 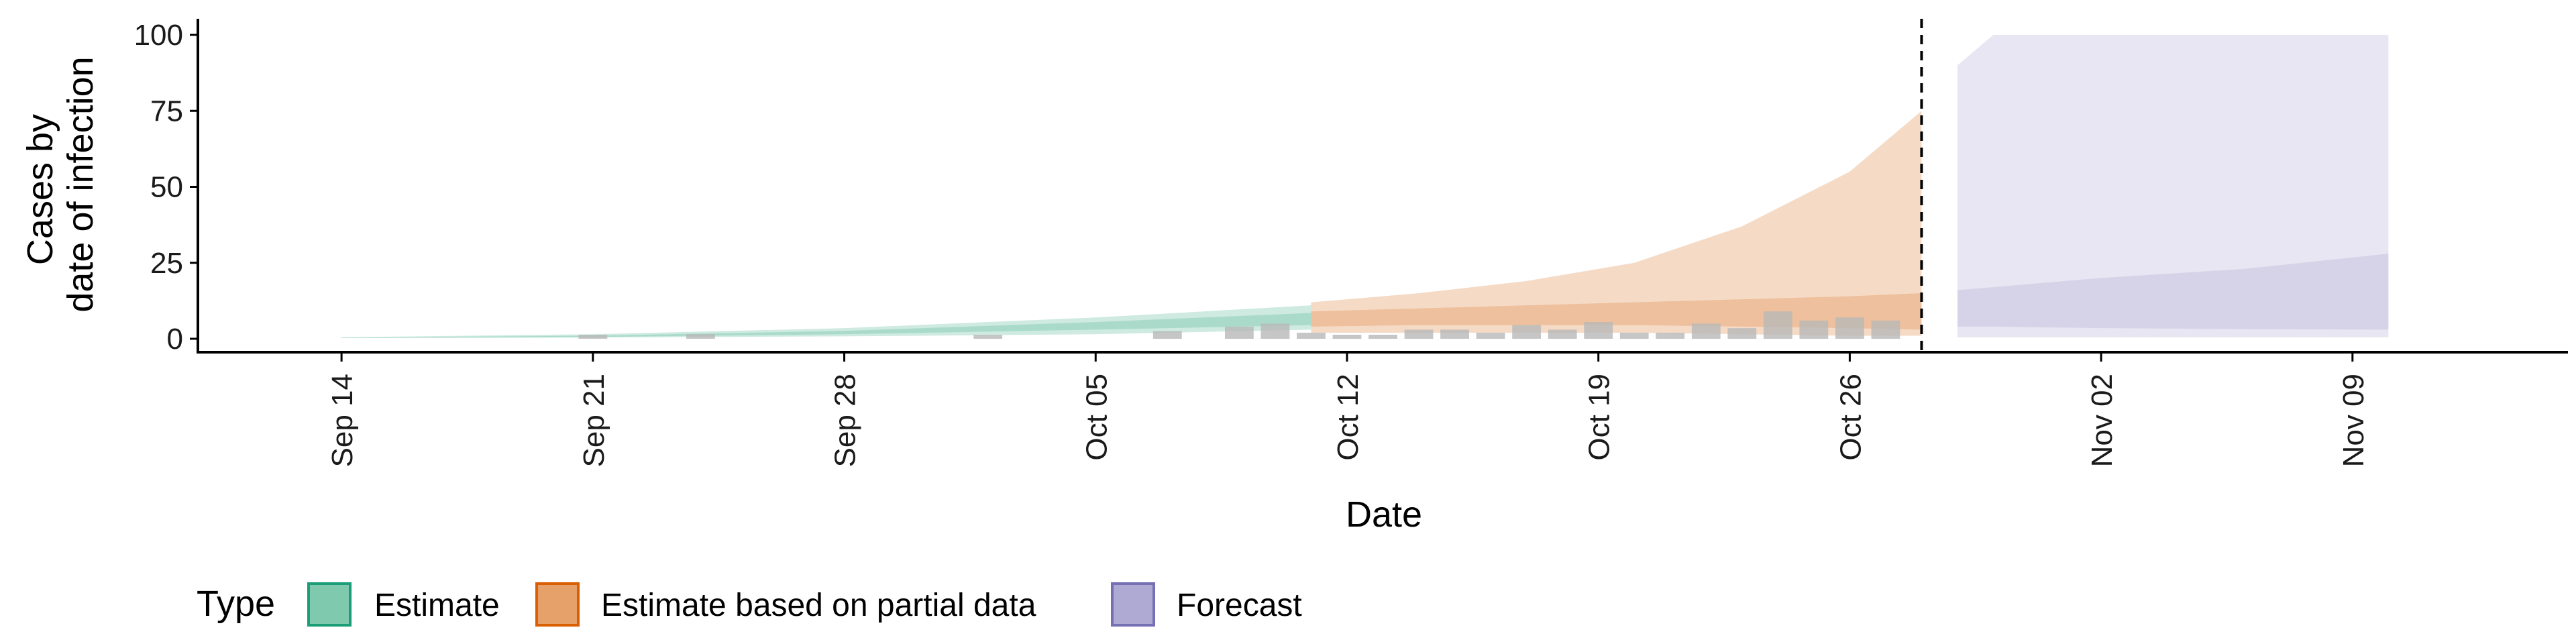 What do you see at coordinates (1348, 417) in the screenshot?
I see `x-tick-label: Oct 12` at bounding box center [1348, 417].